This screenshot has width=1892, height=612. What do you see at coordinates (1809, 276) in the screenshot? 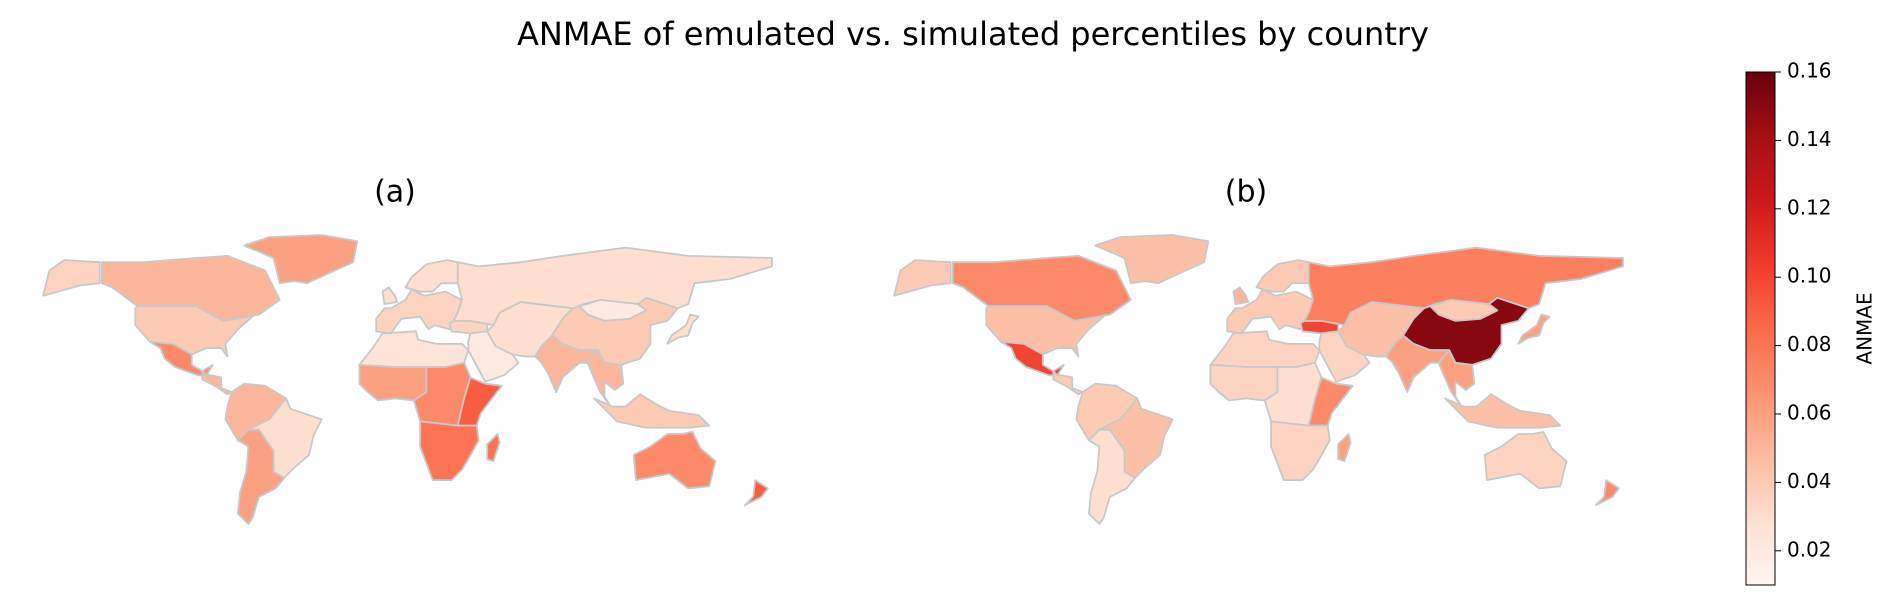
I see `colorbar-tick-label: 0.10` at bounding box center [1809, 276].